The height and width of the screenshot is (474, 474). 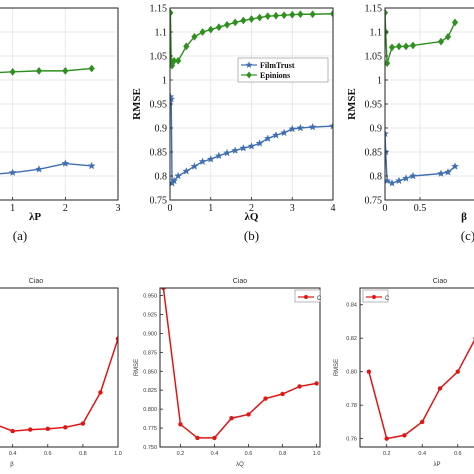 I want to click on legend-label: Epinions, so click(x=275, y=75).